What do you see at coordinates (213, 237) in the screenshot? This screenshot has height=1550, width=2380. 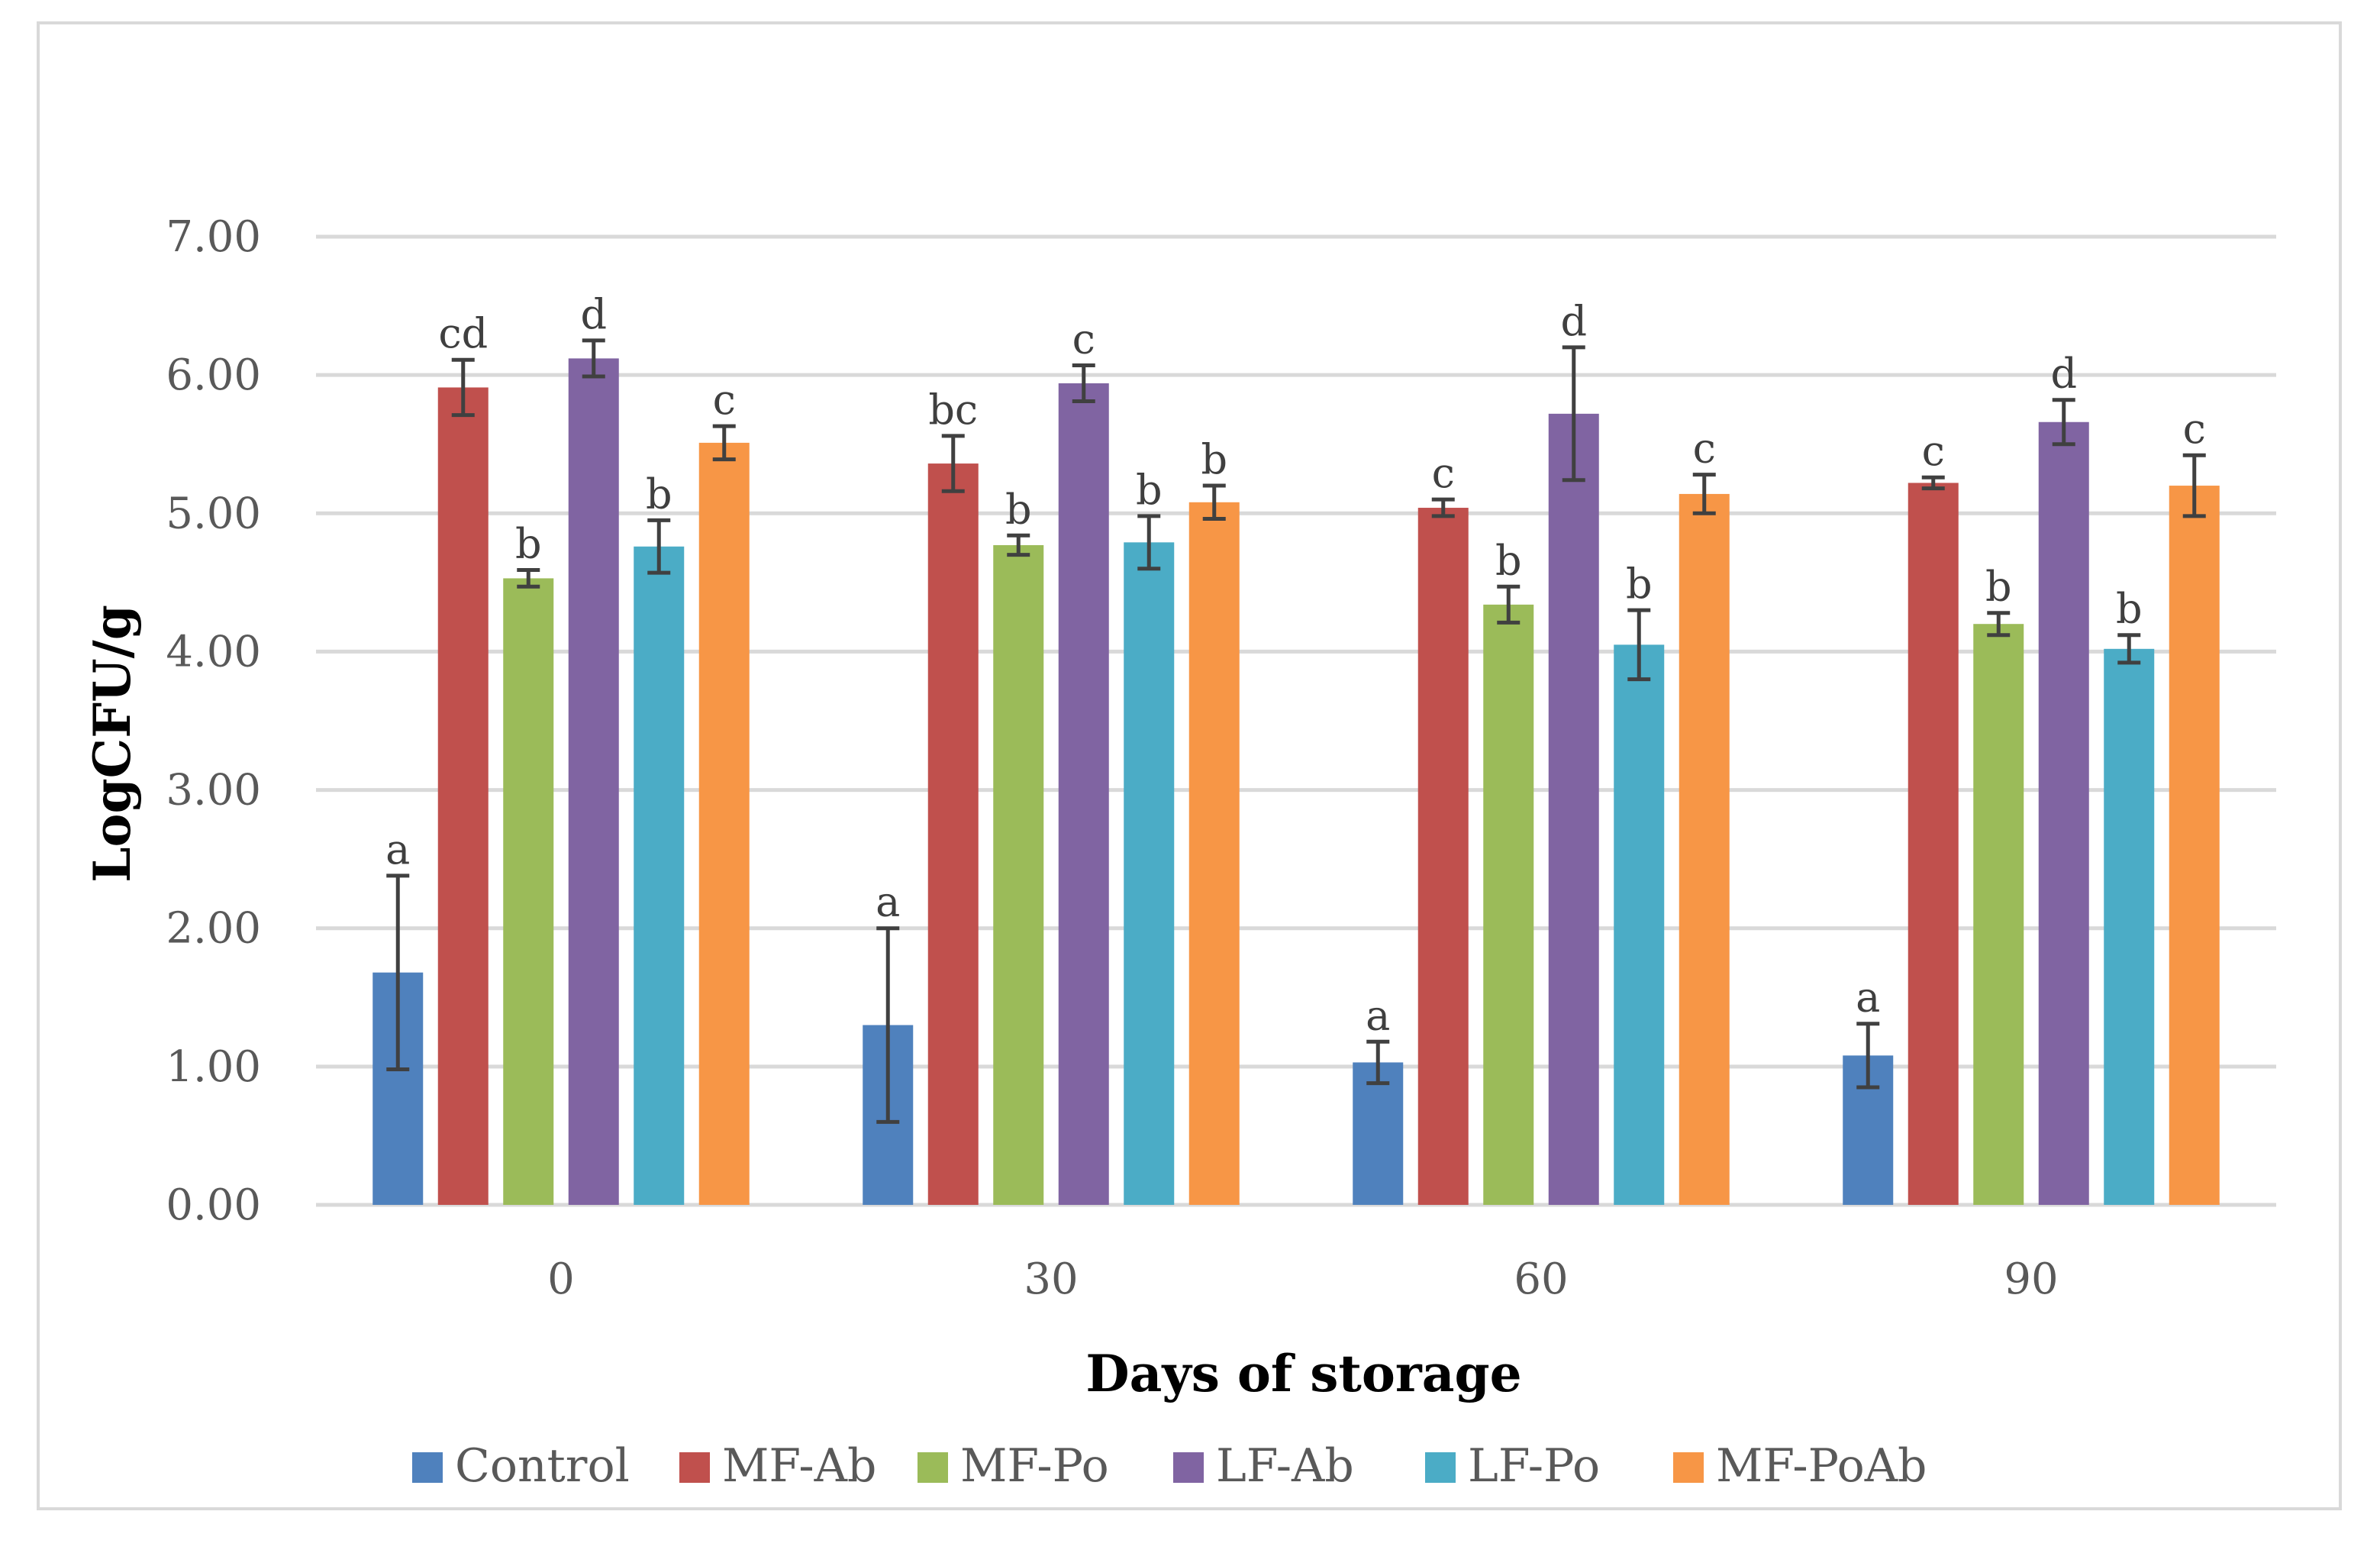 I see `y-tick-label: 7.00` at bounding box center [213, 237].